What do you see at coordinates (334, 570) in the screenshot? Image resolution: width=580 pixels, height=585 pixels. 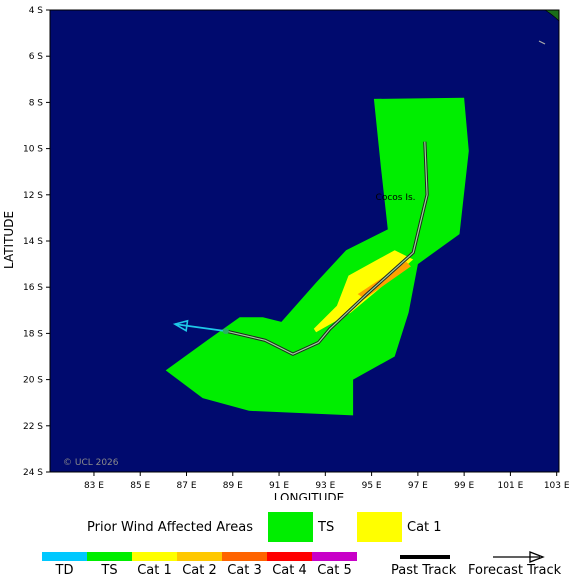 I see `scale-label: Cat 5` at bounding box center [334, 570].